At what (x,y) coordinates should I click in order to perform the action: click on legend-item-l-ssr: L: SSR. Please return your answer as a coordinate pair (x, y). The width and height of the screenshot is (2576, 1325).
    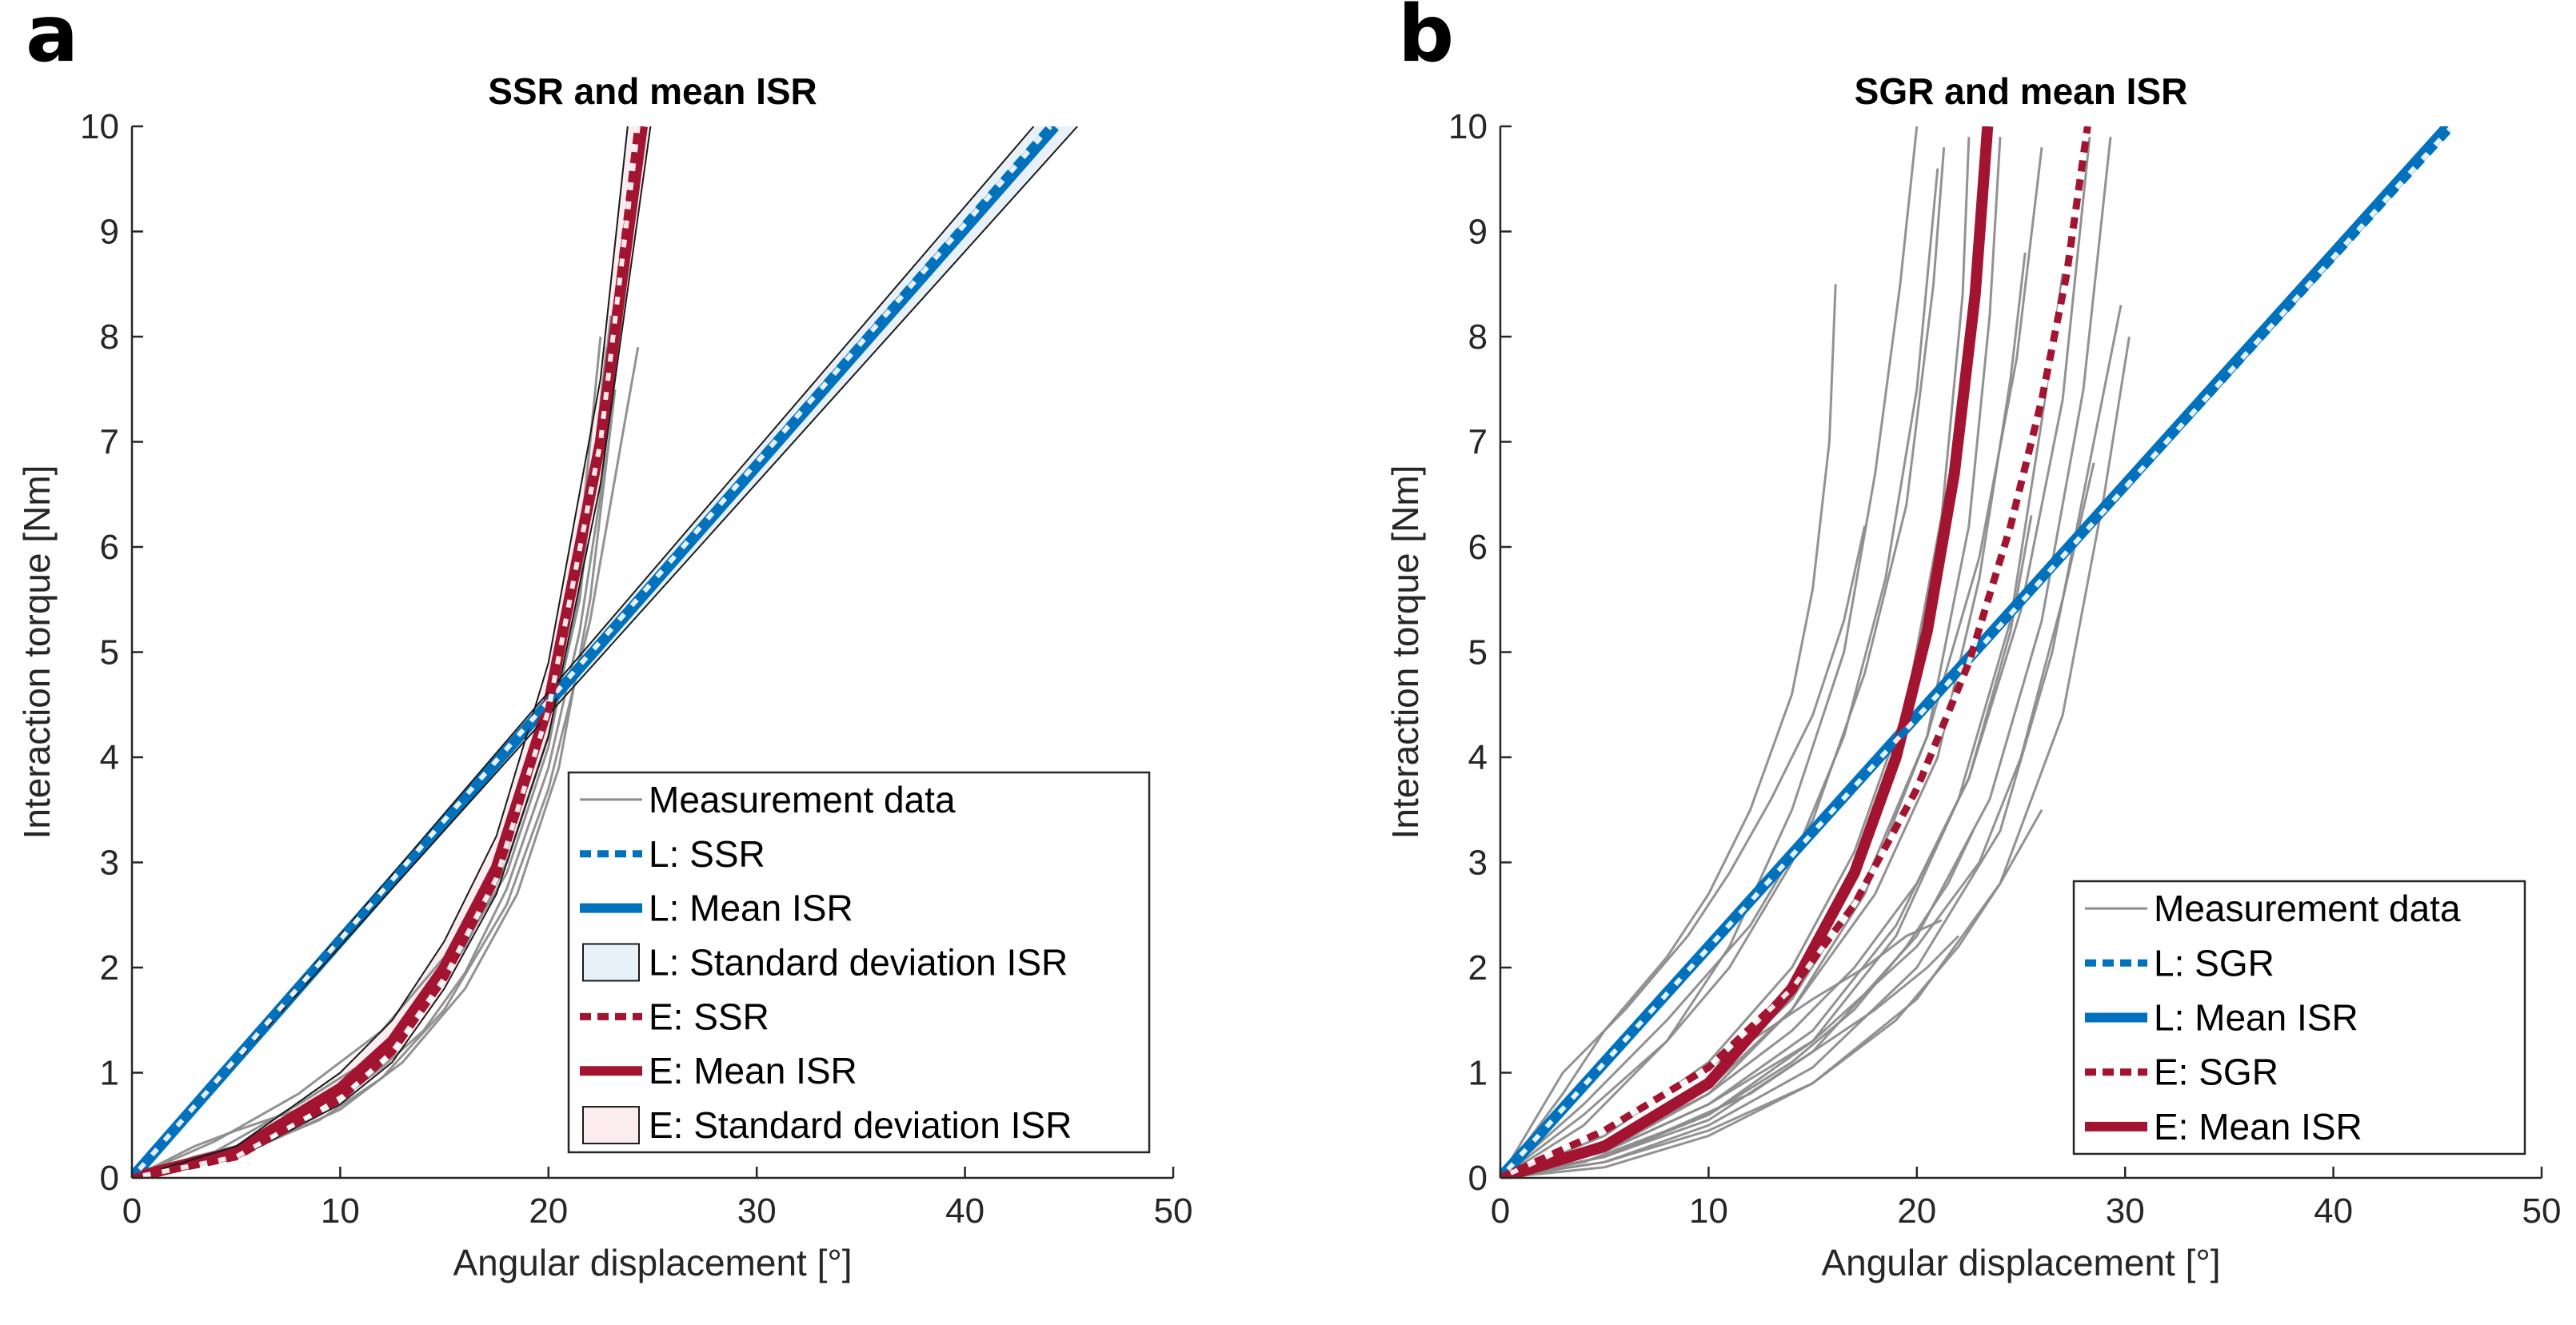
    Looking at the image, I should click on (673, 854).